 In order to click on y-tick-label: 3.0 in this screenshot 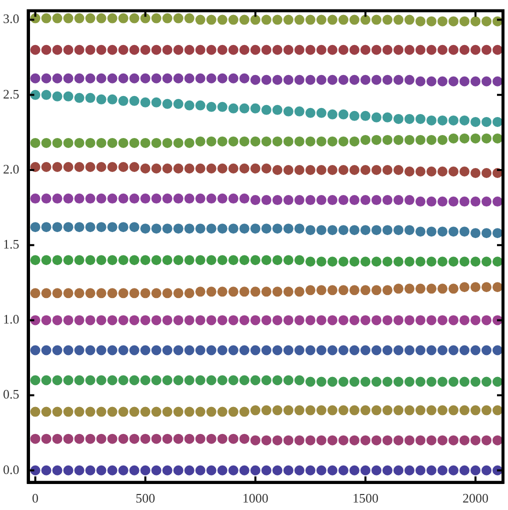, I will do `click(11, 18)`.